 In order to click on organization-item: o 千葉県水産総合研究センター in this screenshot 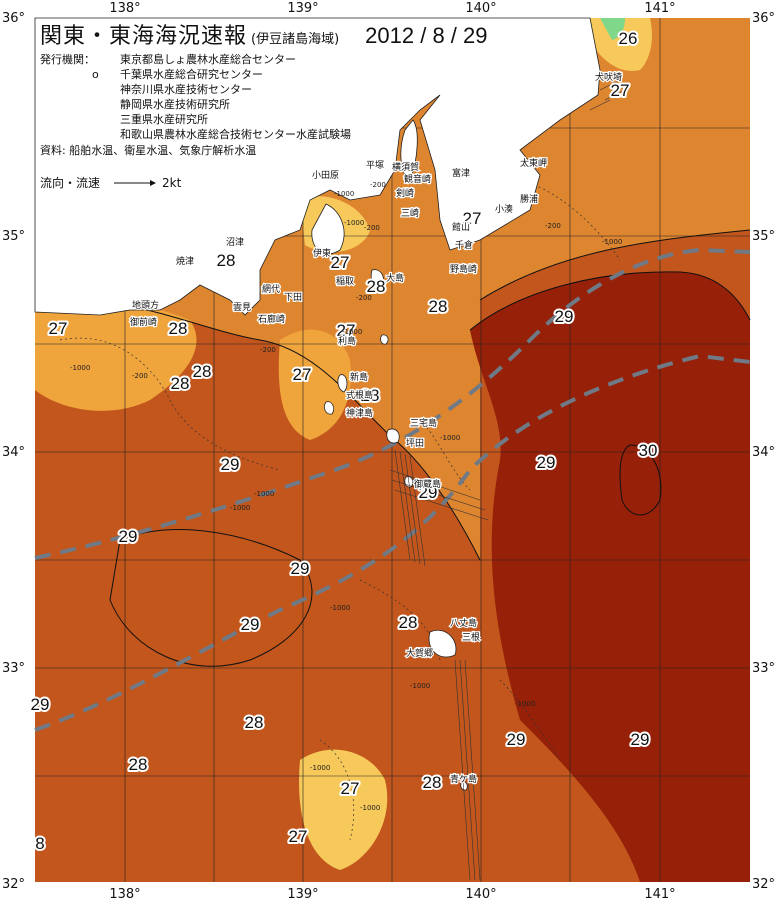, I will do `click(177, 74)`.